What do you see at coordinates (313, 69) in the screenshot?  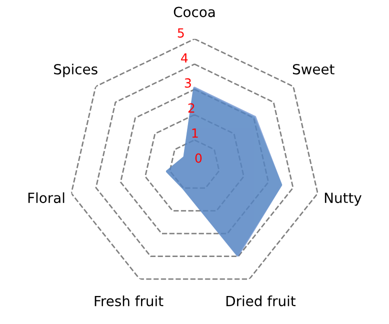 I see `spoke-label: Sweet` at bounding box center [313, 69].